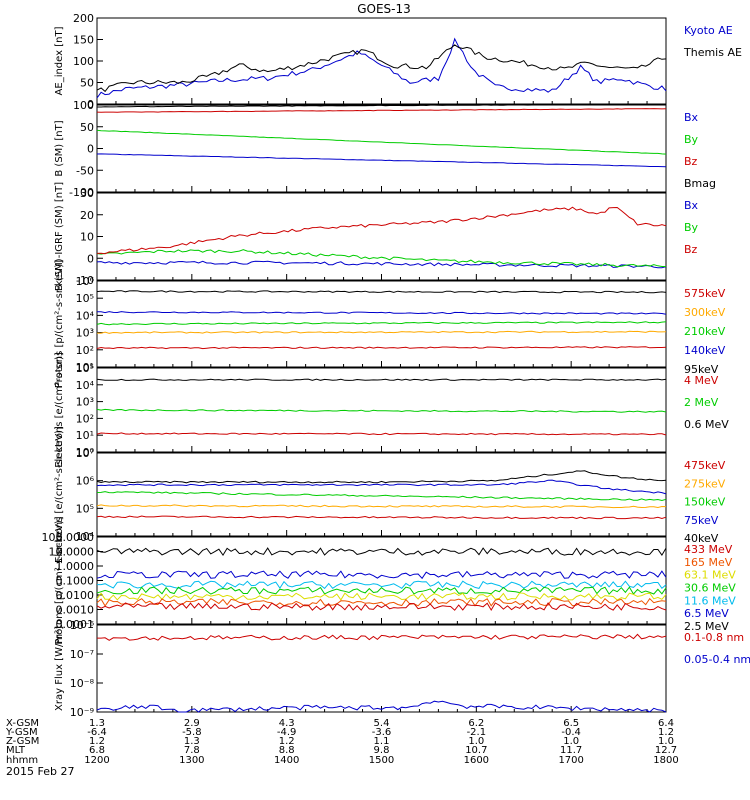  I want to click on legend-kyoto-ae: Kyoto AE, so click(708, 30).